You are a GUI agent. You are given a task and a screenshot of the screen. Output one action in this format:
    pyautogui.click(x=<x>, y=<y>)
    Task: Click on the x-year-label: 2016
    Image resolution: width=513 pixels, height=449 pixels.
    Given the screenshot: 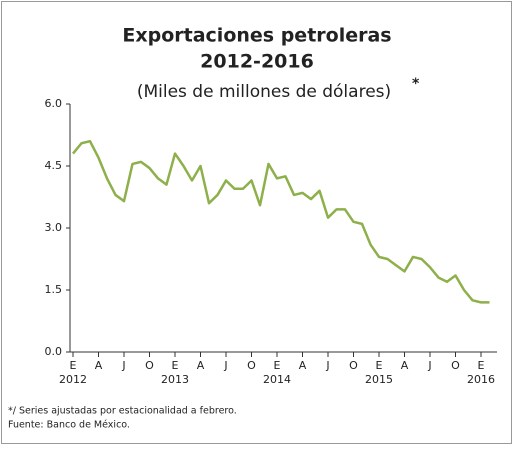 What is the action you would take?
    pyautogui.click(x=481, y=379)
    